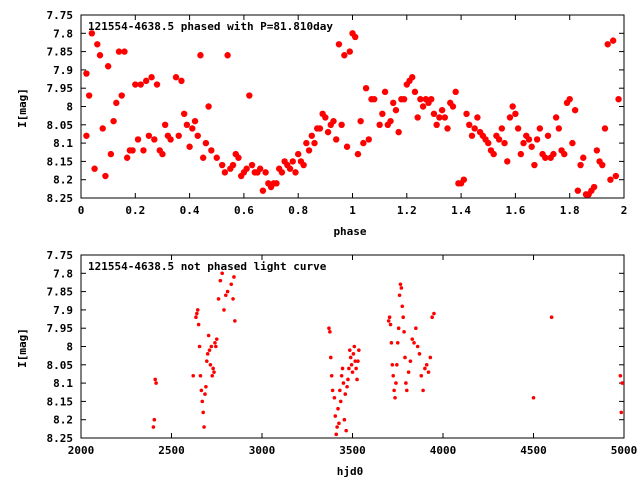 The image size is (640, 480). Describe the element at coordinates (60, 88) in the screenshot. I see `phased-ytick-label-4: 7.95` at that location.